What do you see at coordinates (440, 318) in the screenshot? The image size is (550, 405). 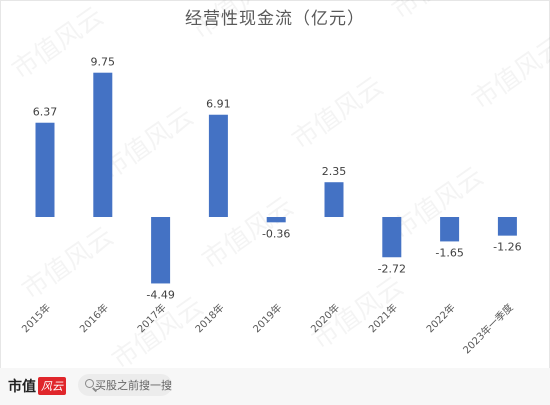 I see `x-tick-label: 2022年` at bounding box center [440, 318].